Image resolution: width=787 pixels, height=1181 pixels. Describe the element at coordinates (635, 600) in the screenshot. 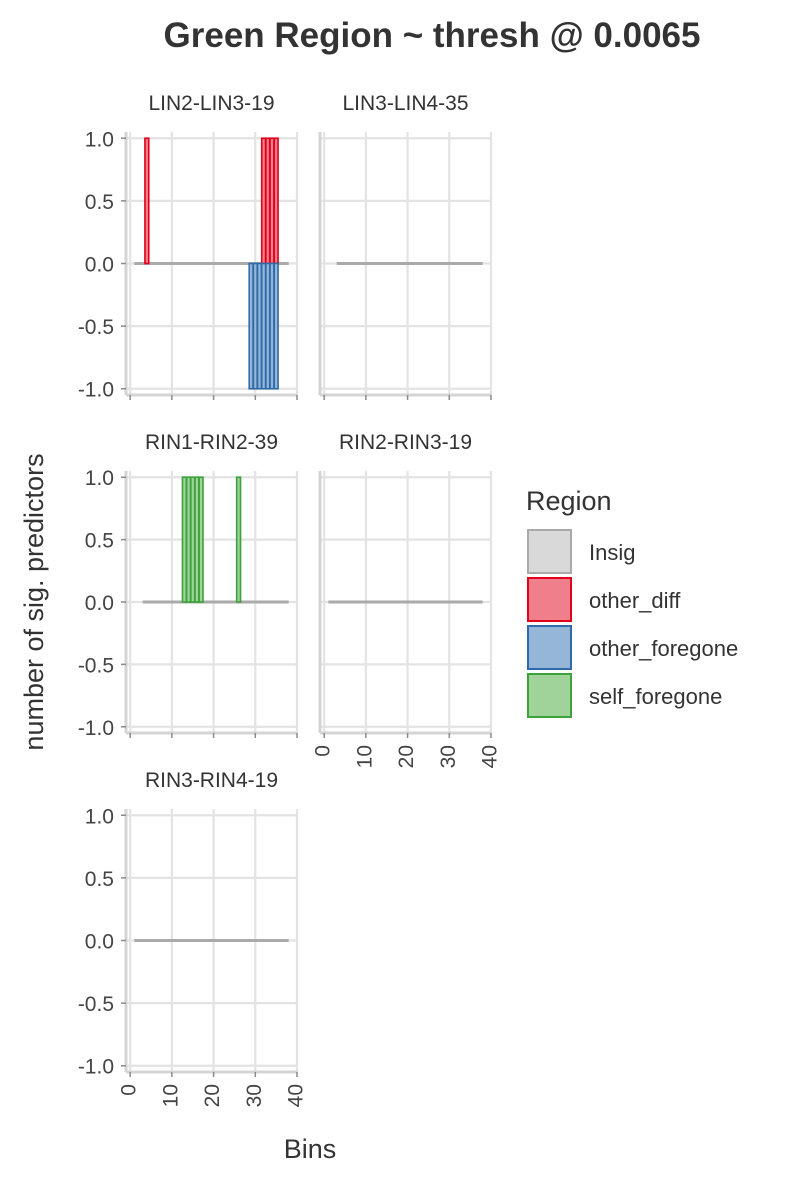

I see `legend-label: other_diff` at that location.